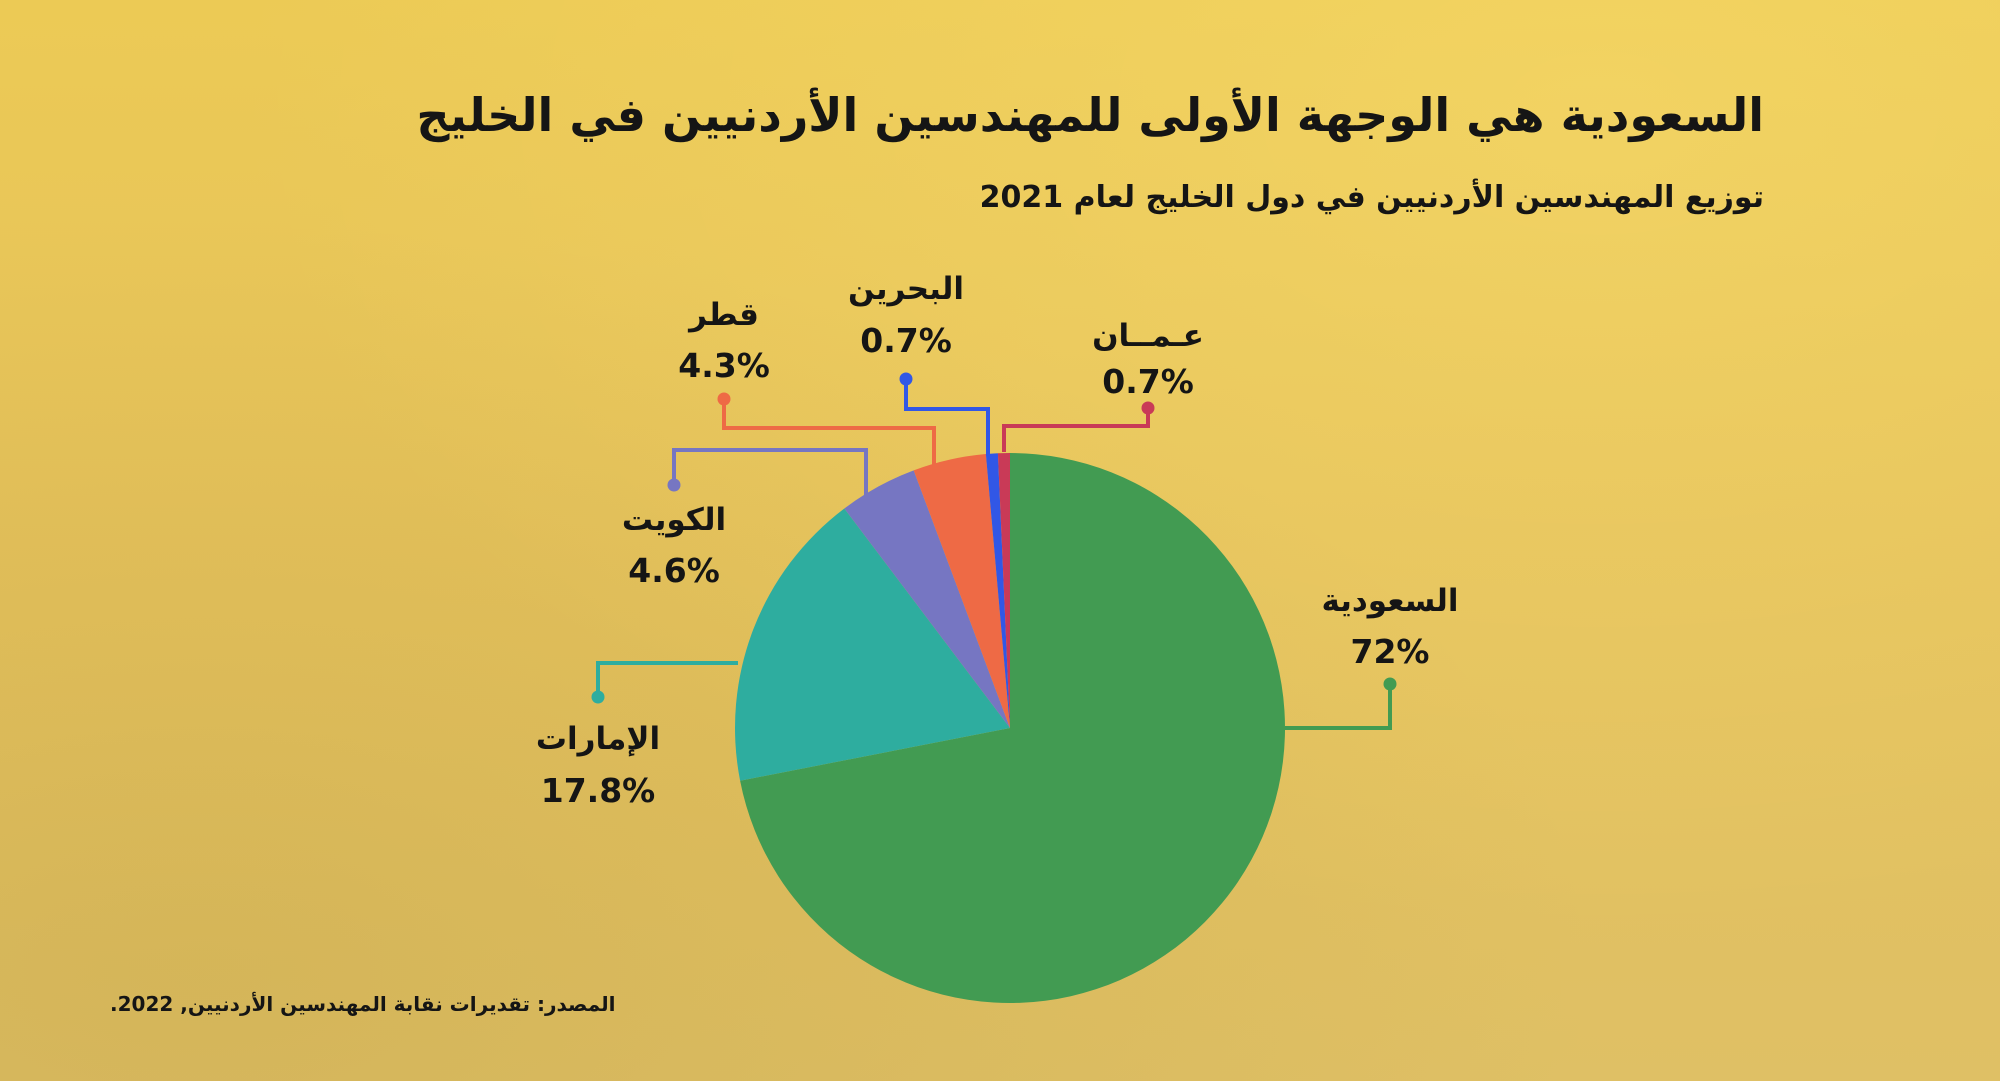  I want to click on slice-label: السعودية, so click(1389, 601).